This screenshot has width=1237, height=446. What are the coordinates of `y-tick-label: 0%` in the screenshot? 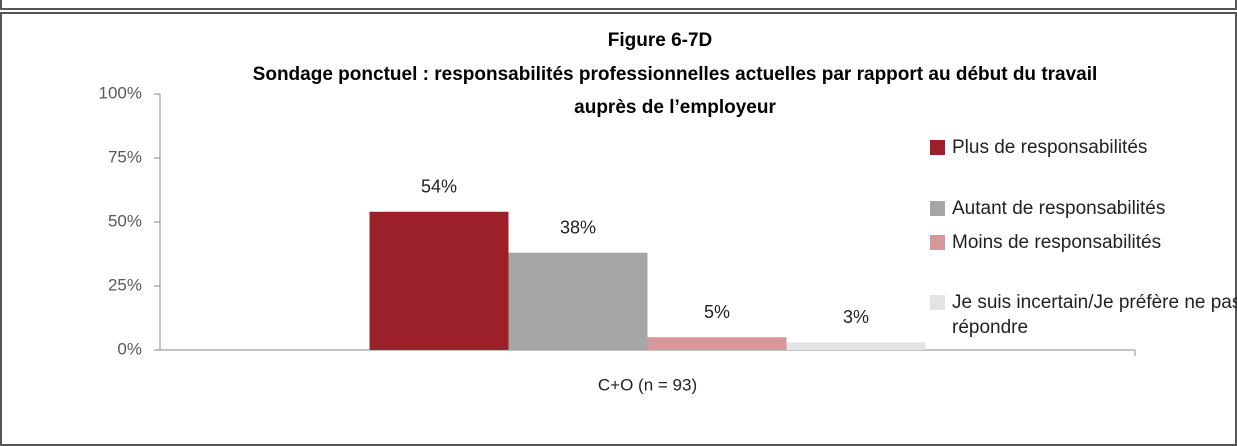 It's located at (129, 348).